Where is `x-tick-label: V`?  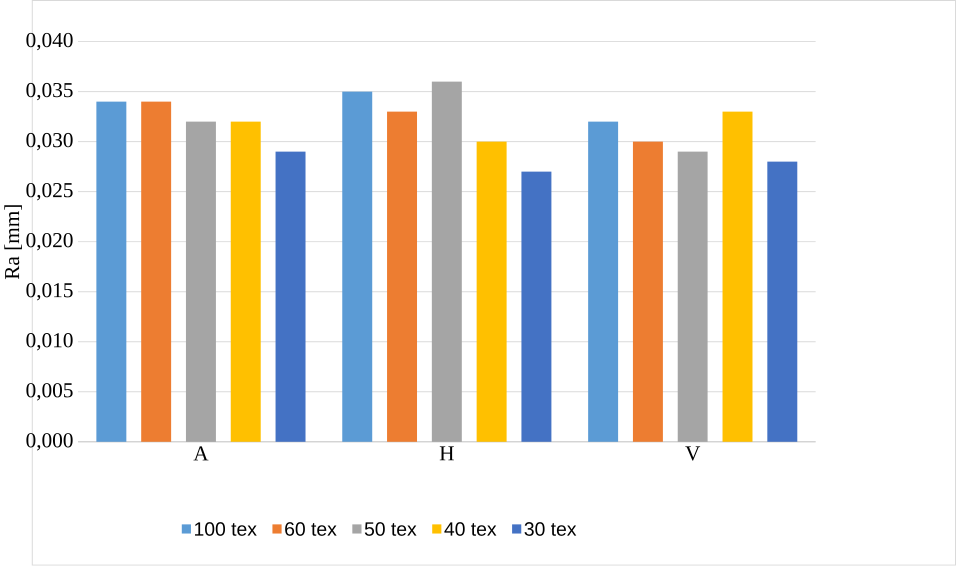 x-tick-label: V is located at coordinates (692, 453).